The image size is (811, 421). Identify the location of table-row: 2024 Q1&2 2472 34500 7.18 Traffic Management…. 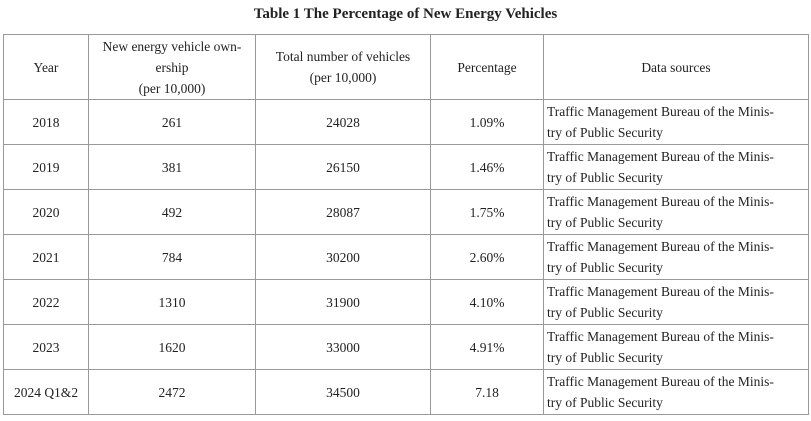
(406, 392).